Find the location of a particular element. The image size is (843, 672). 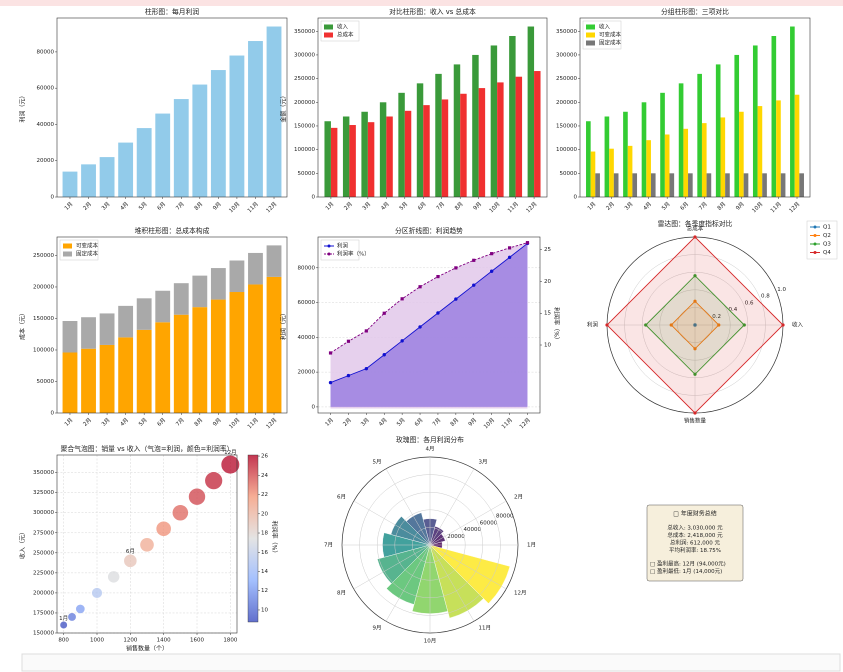

legend-swatch is located at coordinates (328, 27).